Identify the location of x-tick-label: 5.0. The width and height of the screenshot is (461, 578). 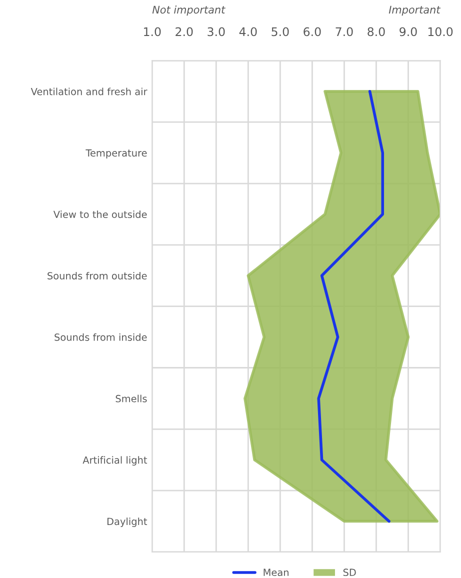
(280, 31).